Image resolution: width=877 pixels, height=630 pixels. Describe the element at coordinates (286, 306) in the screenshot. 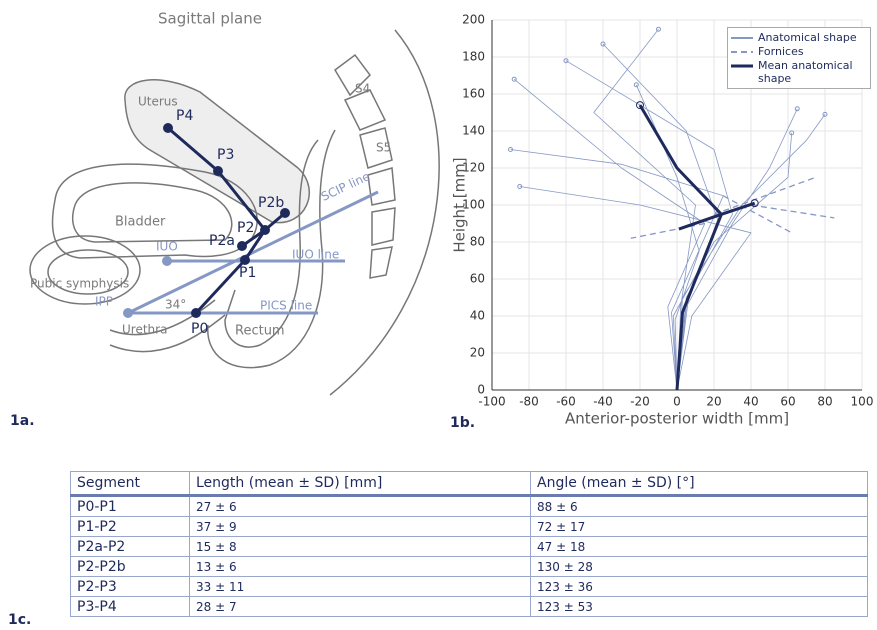

I see `label: PICS line` at that location.